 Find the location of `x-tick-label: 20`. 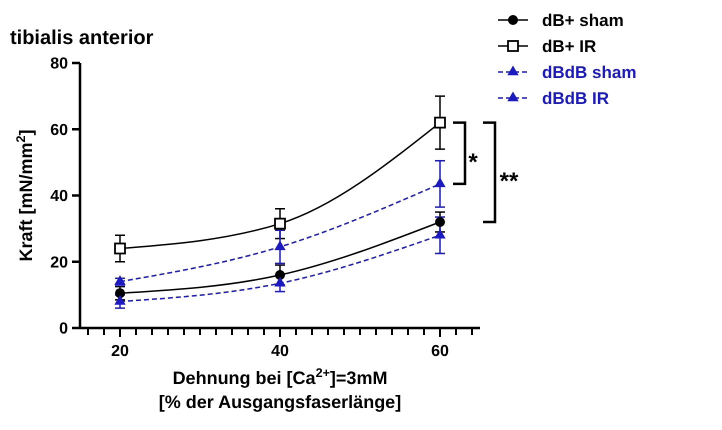

x-tick-label: 20 is located at coordinates (120, 351).